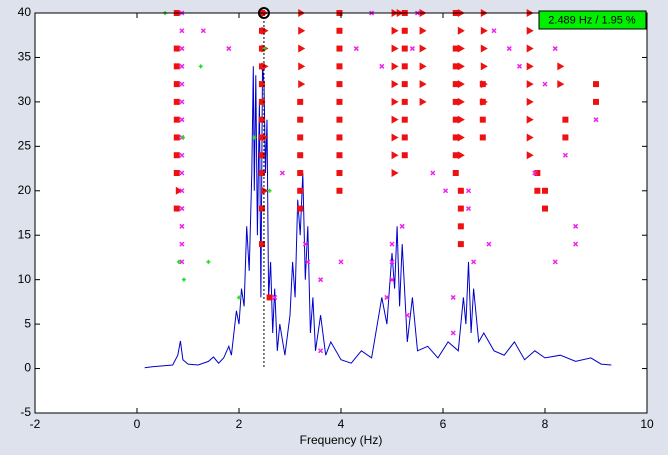  Describe the element at coordinates (25, 412) in the screenshot. I see `y-tick-label: -5` at that location.